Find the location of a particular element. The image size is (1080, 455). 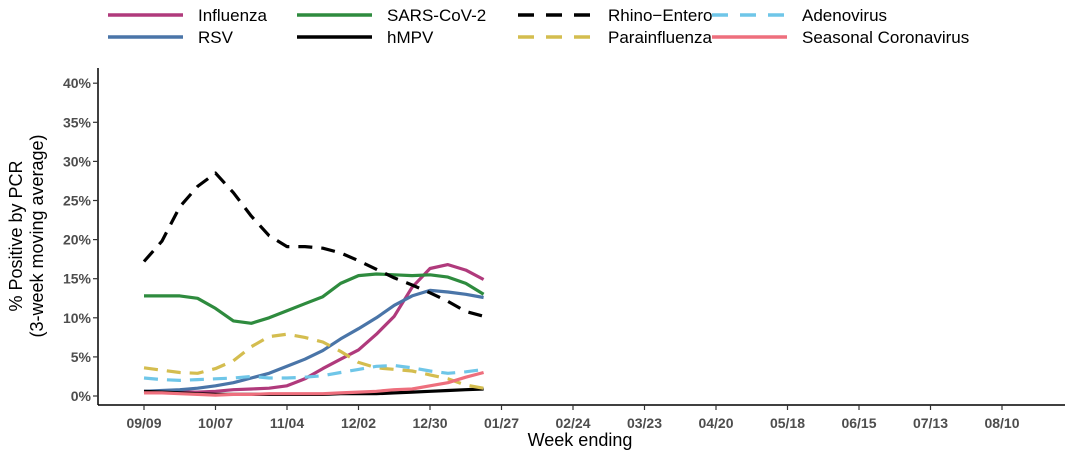

y-tick-label: 25% is located at coordinates (77, 201).